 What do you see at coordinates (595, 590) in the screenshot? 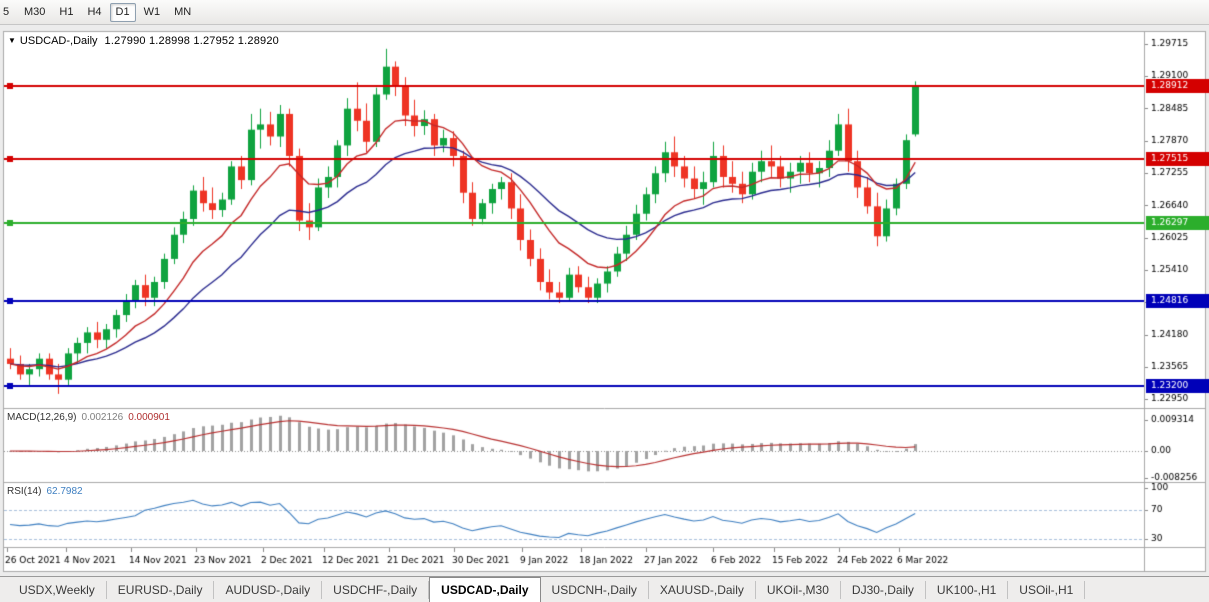
I see `tab-usdcnh-daily: USDCNH-,Daily` at bounding box center [595, 590].